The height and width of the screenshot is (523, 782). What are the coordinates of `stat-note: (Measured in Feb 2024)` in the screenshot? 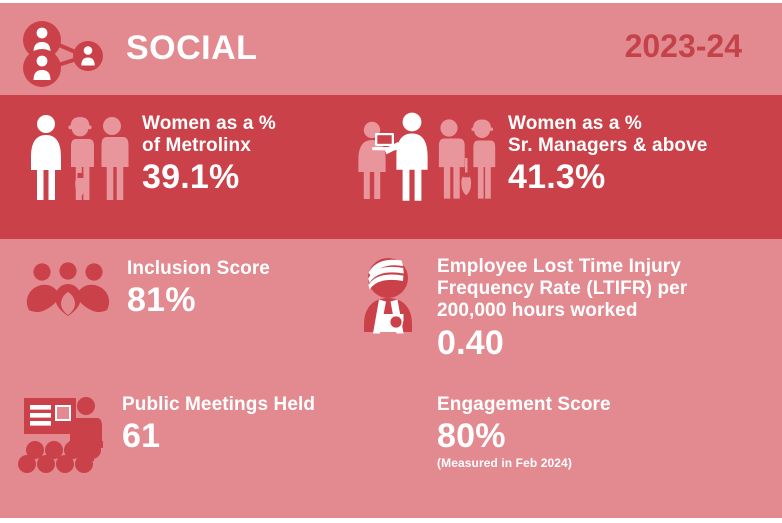 It's located at (504, 463).